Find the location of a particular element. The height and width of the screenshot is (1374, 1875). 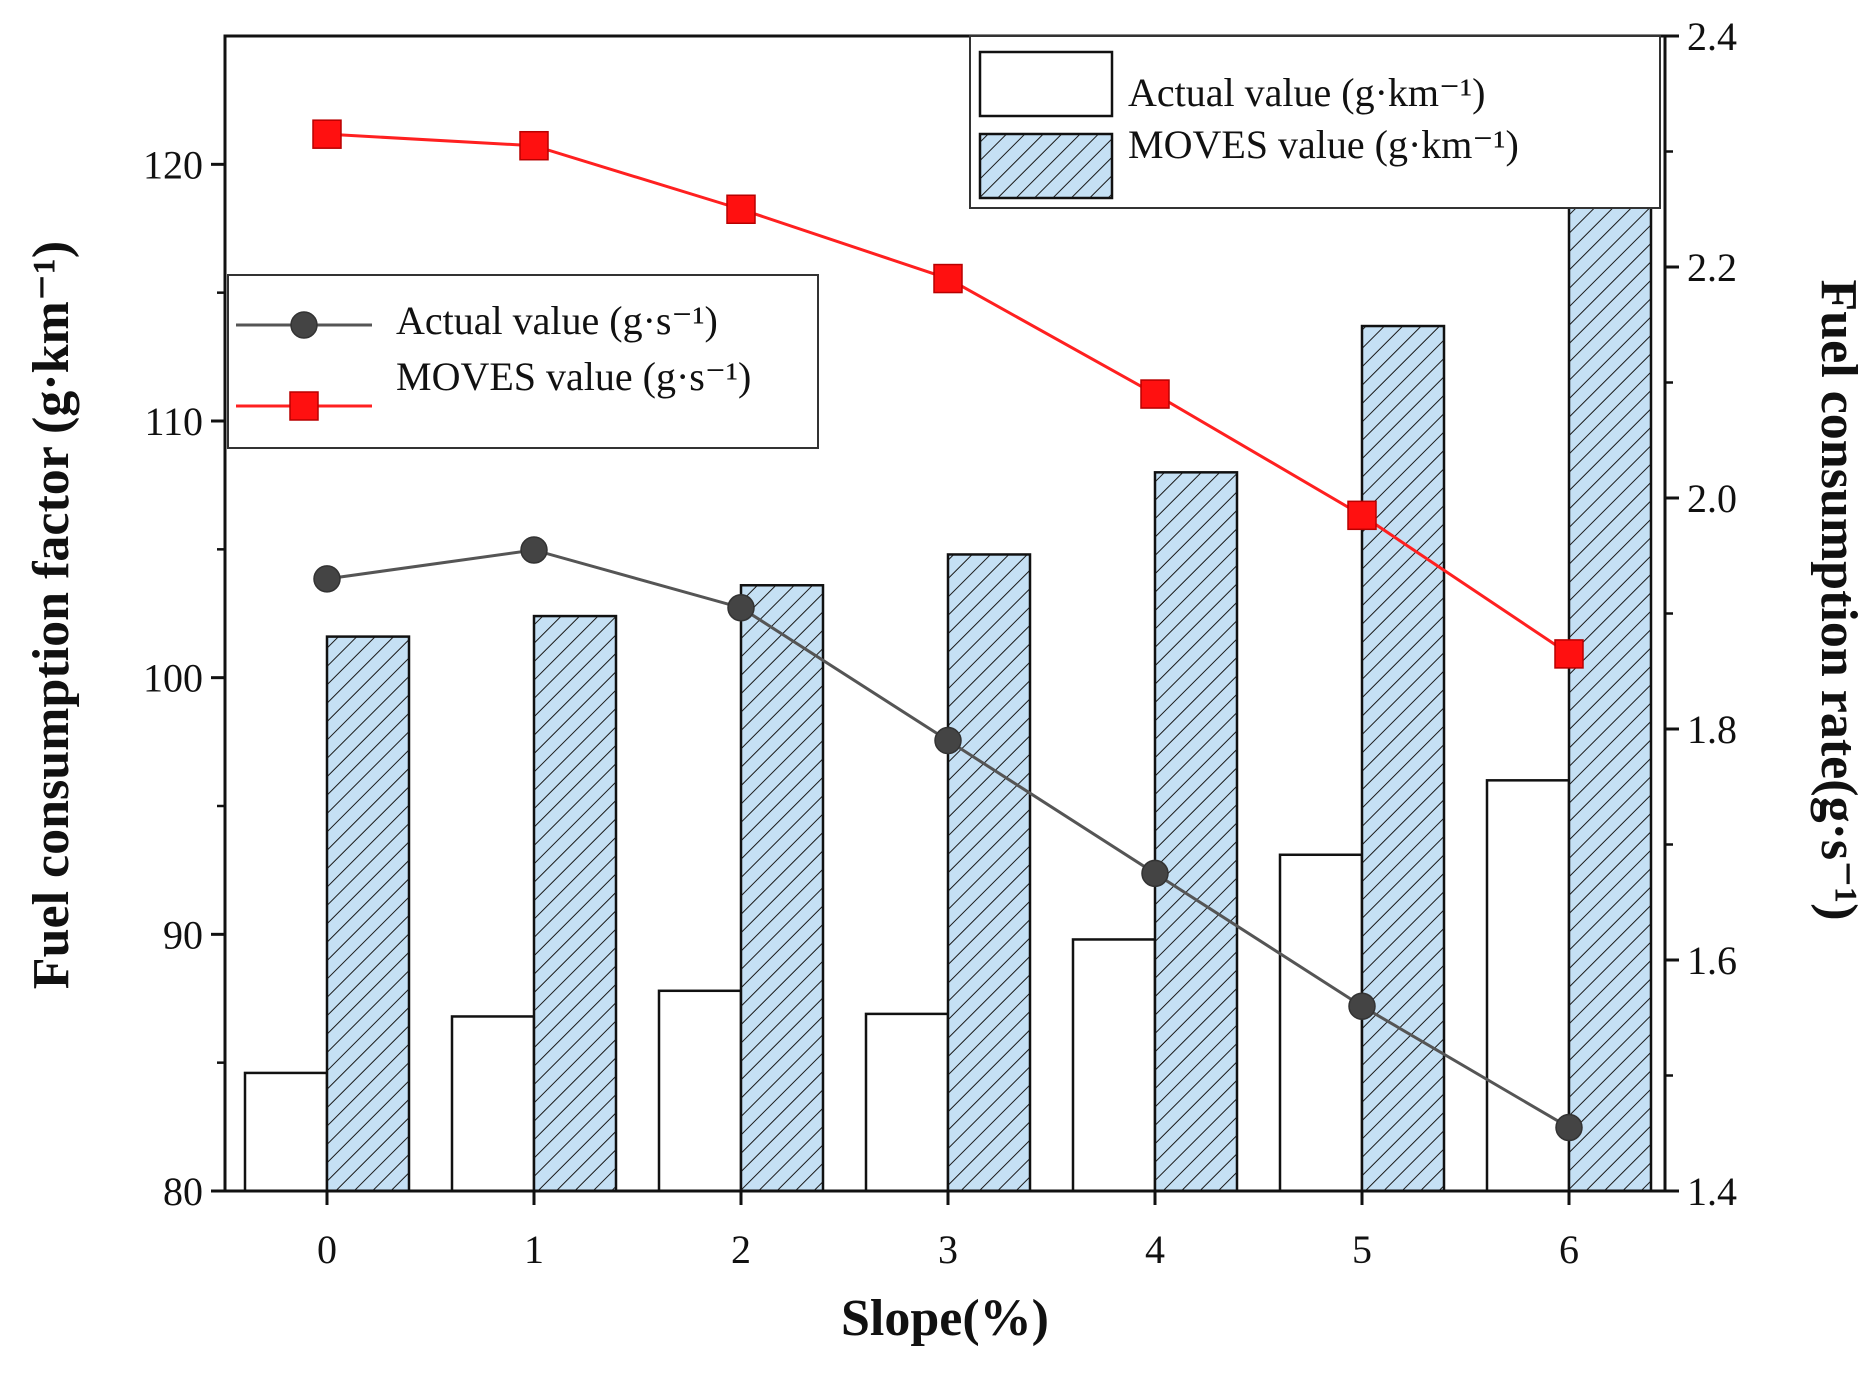

y-left-tick-label-80: 80 is located at coordinates (183, 1191).